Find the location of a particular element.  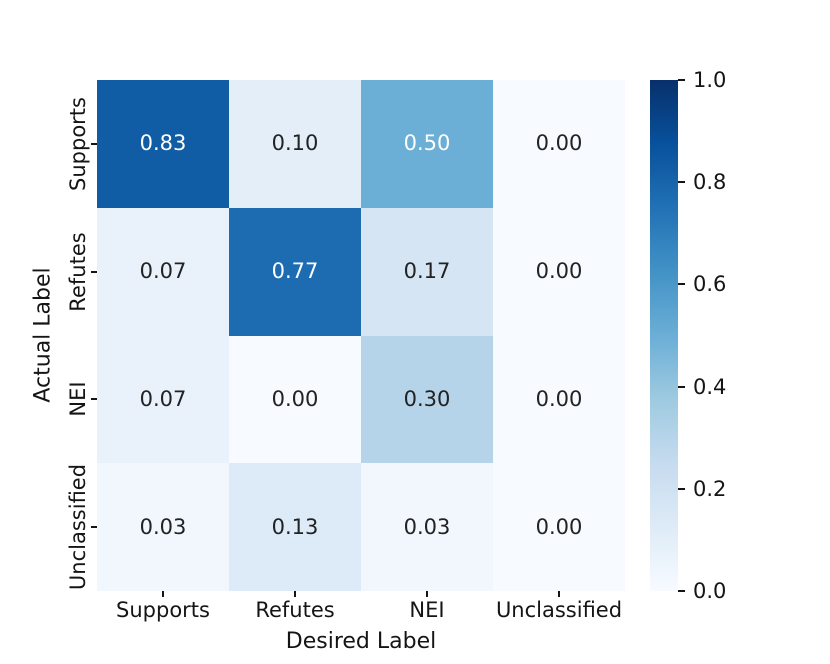

y-tick-mark-unclassified is located at coordinates (94, 527).